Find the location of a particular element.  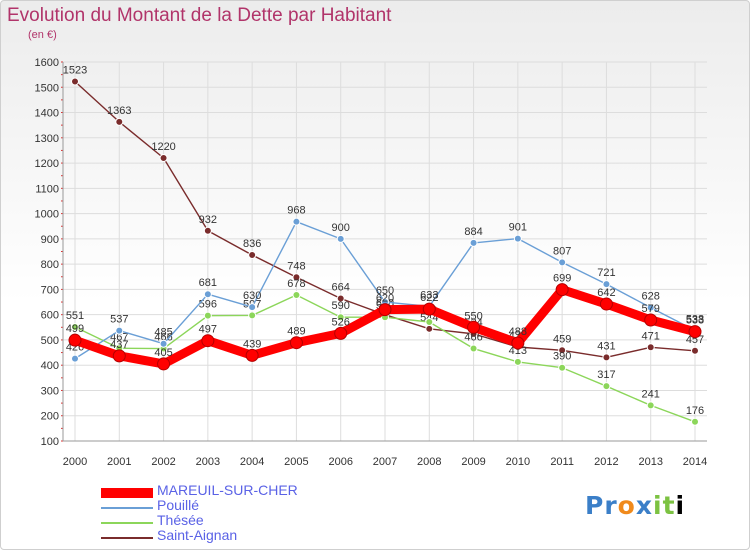

data-label: 650 is located at coordinates (385, 291).